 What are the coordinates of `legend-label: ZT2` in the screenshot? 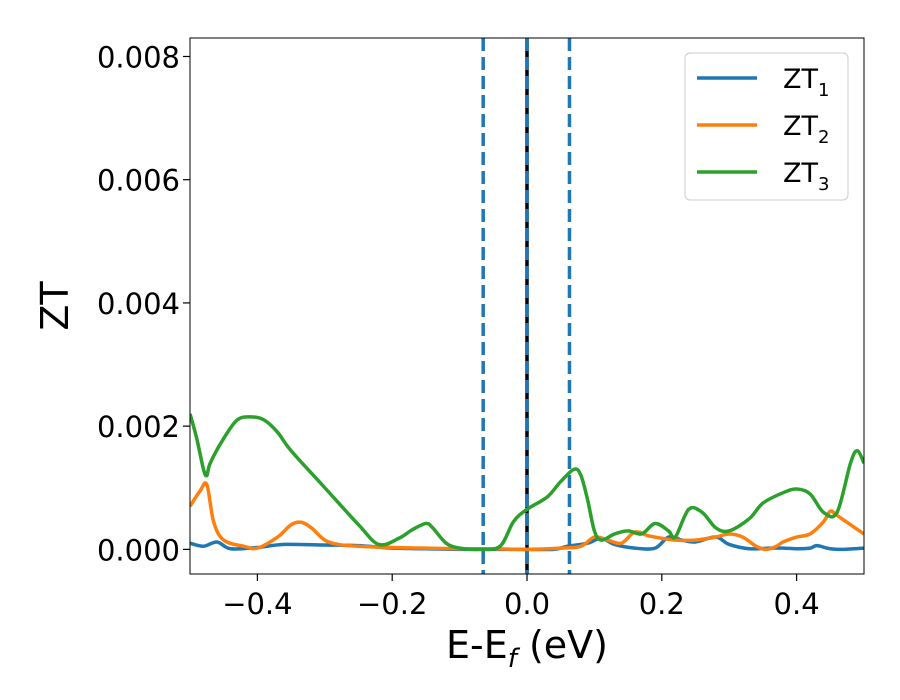 It's located at (806, 129).